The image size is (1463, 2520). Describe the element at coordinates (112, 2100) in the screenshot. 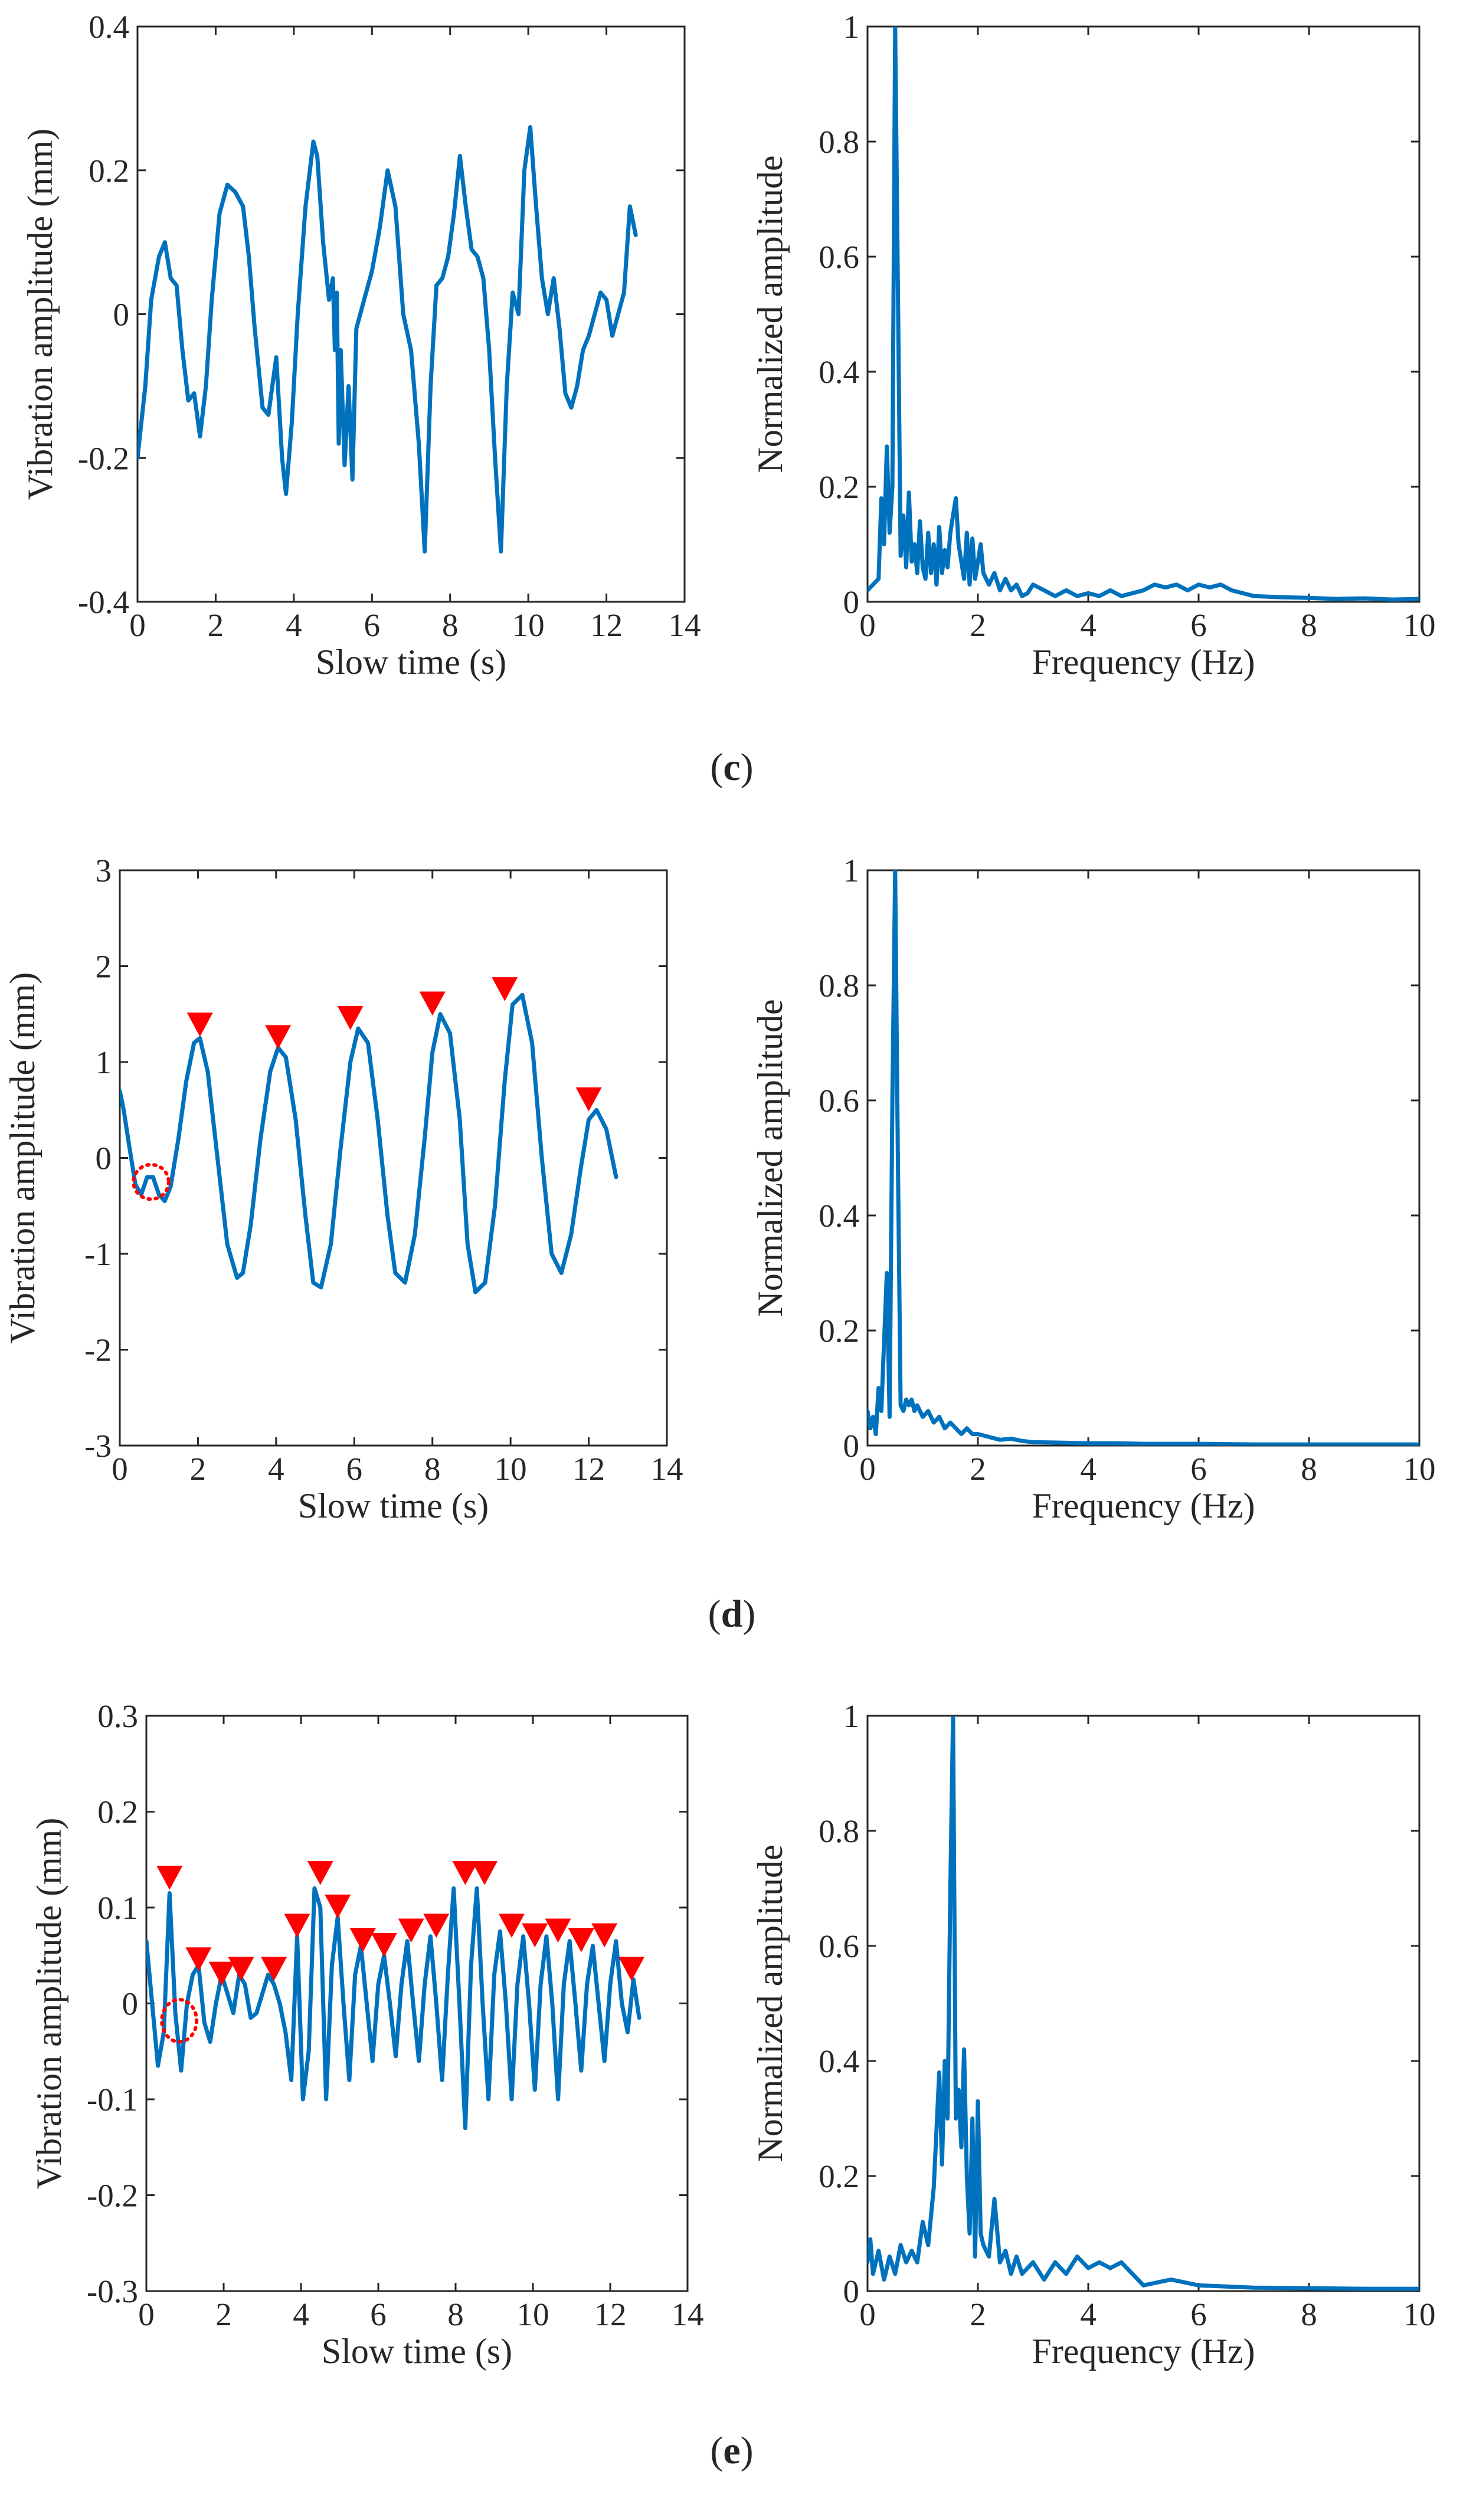

I see `y-tick-label: -0.1` at that location.